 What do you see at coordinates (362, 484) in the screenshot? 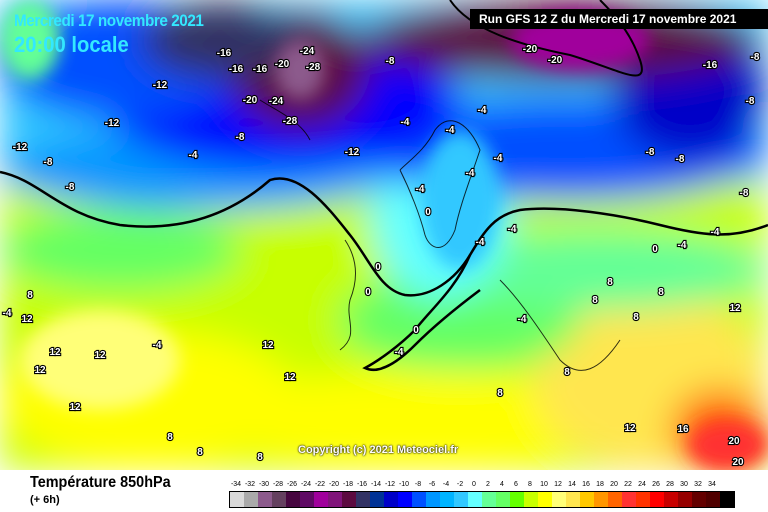
I see `legend-label: -16` at bounding box center [362, 484].